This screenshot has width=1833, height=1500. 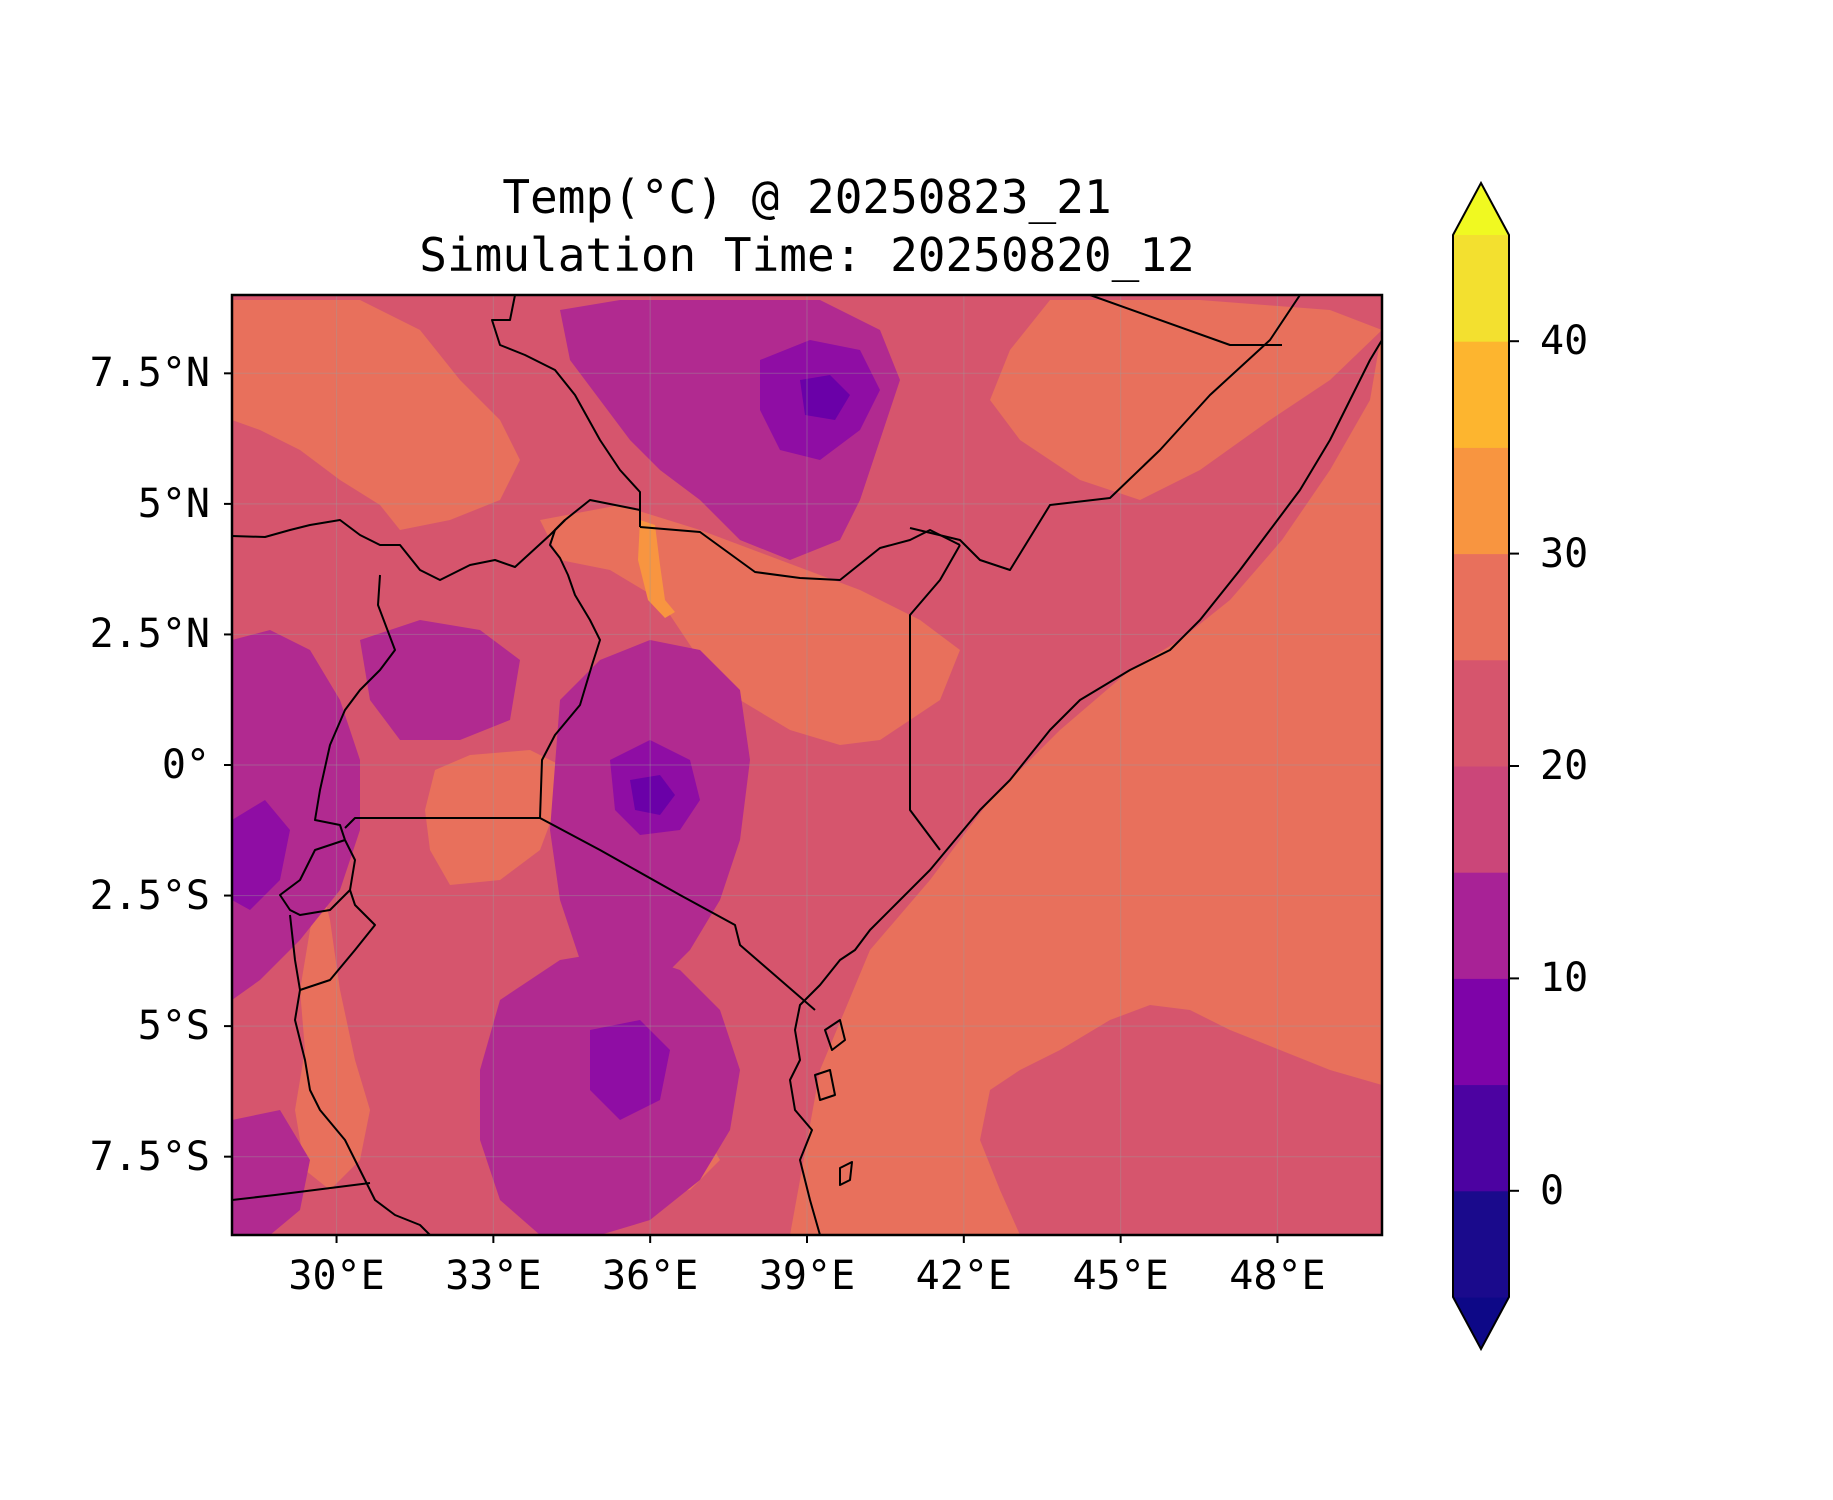 What do you see at coordinates (652, 795) in the screenshot?
I see `field-very-cold-kenya` at bounding box center [652, 795].